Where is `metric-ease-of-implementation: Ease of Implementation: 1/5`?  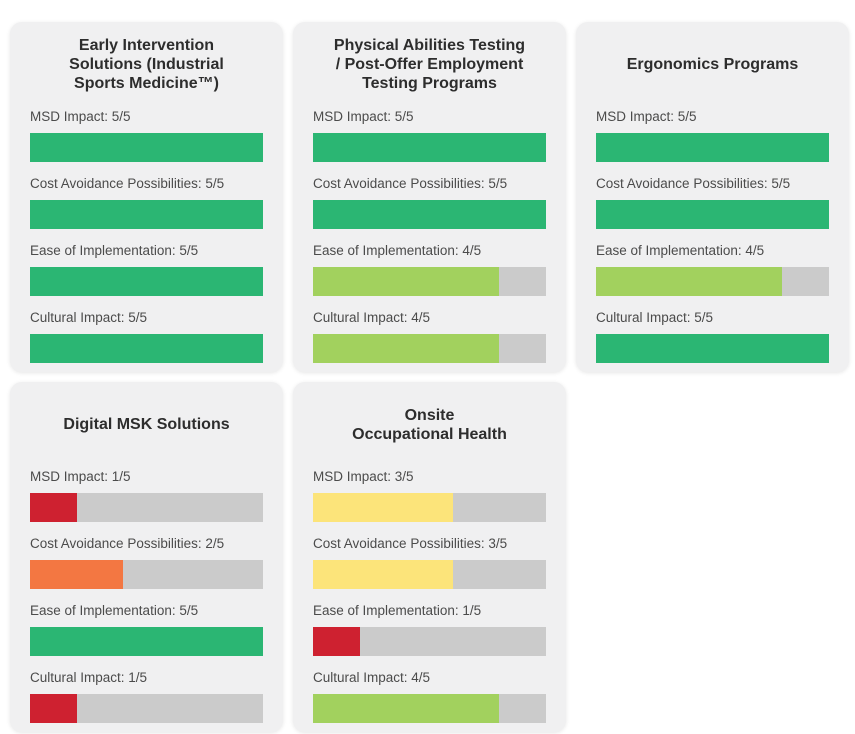 metric-ease-of-implementation: Ease of Implementation: 1/5 is located at coordinates (429, 628).